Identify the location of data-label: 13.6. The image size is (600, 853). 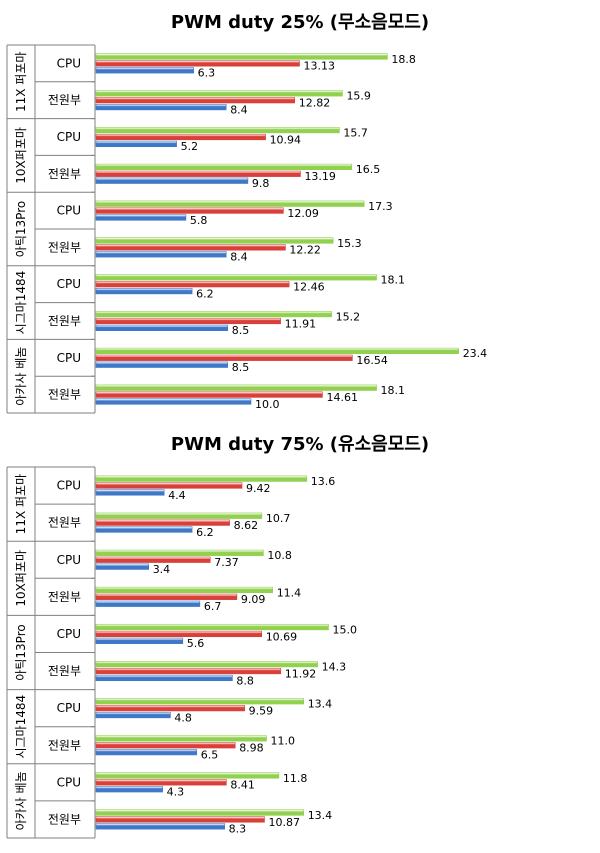
(323, 481).